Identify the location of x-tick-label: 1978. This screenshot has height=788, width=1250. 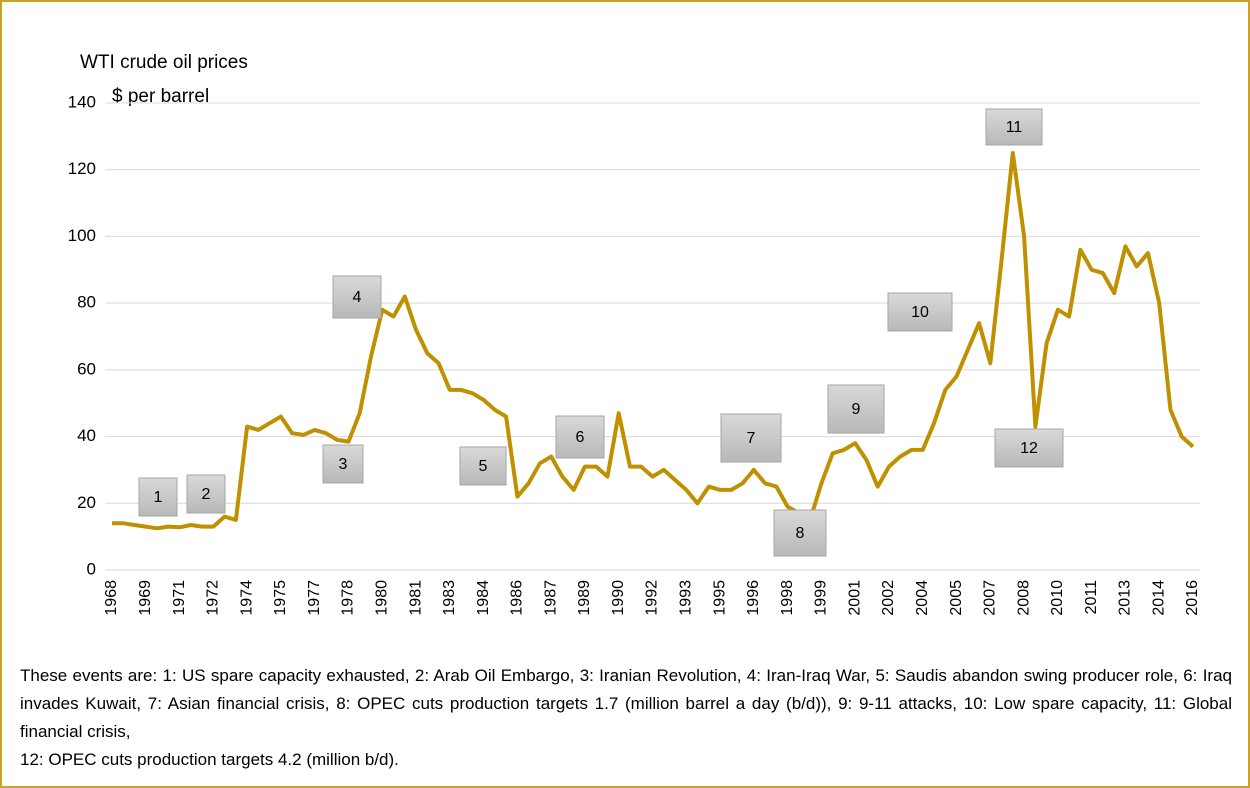
(348, 598).